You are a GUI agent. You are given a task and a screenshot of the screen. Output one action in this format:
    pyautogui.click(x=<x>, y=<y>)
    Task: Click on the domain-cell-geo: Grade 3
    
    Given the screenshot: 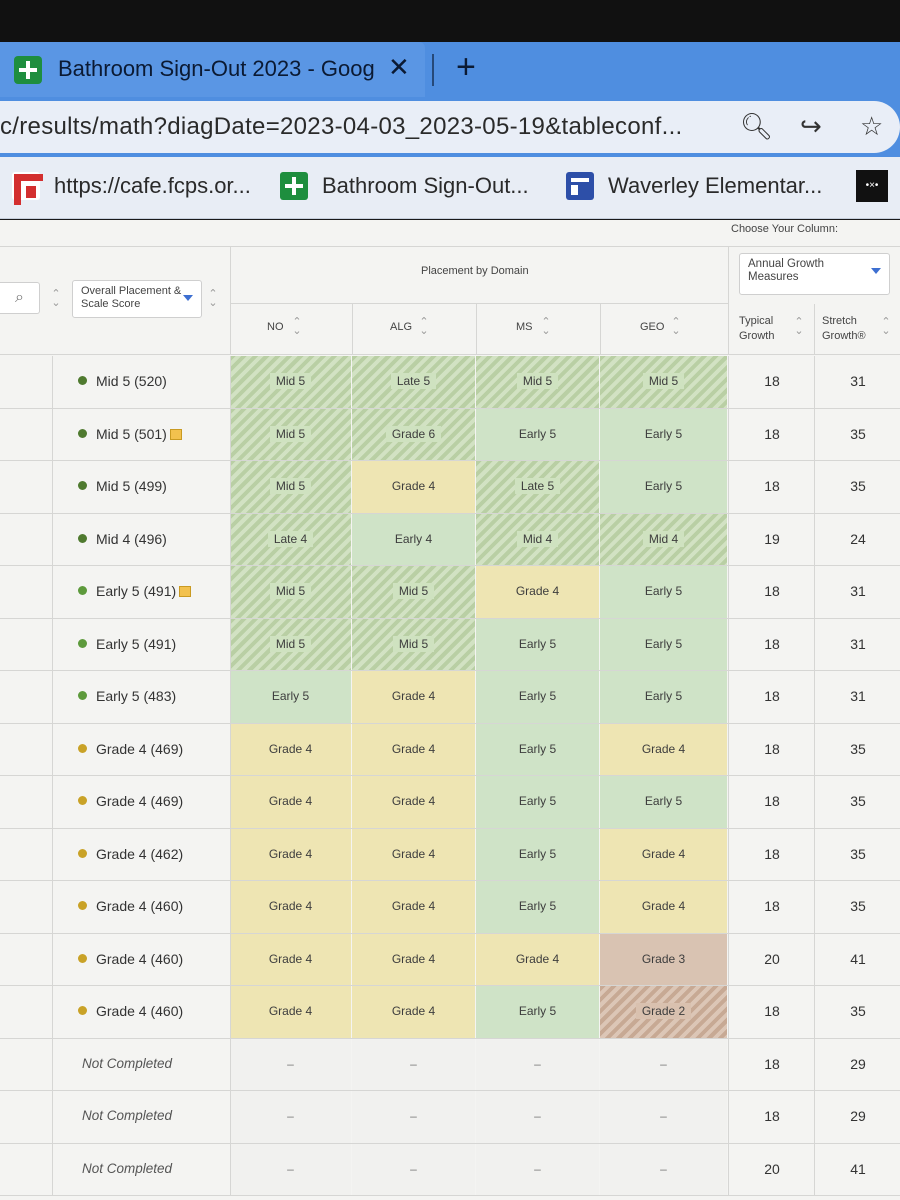 What is the action you would take?
    pyautogui.click(x=663, y=959)
    